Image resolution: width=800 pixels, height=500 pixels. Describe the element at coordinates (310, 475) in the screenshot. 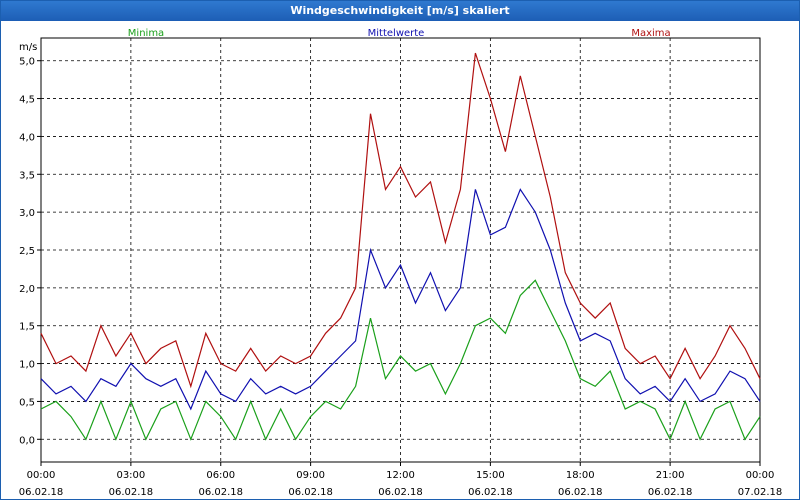

I see `x-tick-time: 09:00` at that location.